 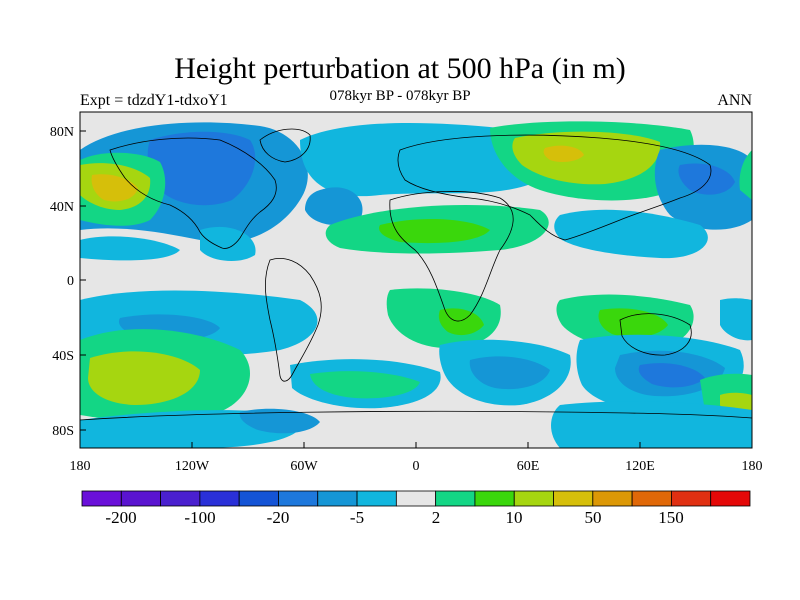 What do you see at coordinates (509, 373) in the screenshot?
I see `field-south-indian-sky` at bounding box center [509, 373].